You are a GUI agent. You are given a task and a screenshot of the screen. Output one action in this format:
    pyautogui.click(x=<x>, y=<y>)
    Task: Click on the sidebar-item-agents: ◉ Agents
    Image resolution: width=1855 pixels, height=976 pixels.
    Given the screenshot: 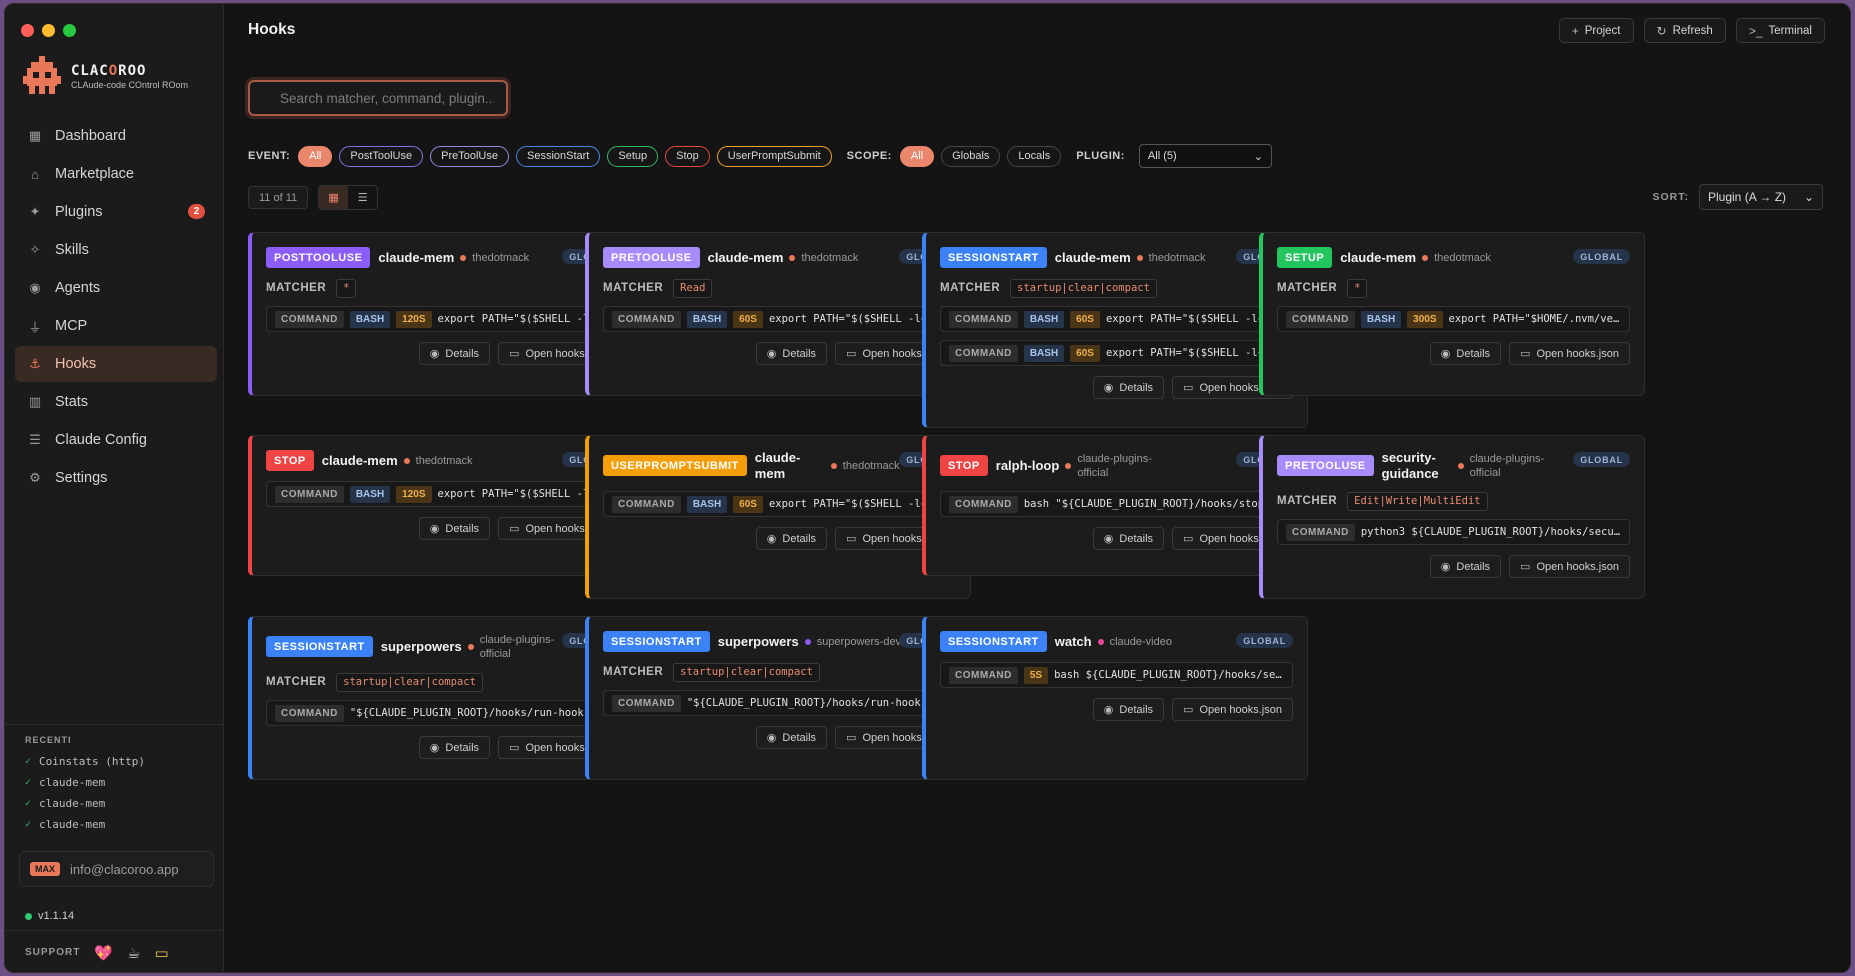 What is the action you would take?
    pyautogui.click(x=116, y=288)
    